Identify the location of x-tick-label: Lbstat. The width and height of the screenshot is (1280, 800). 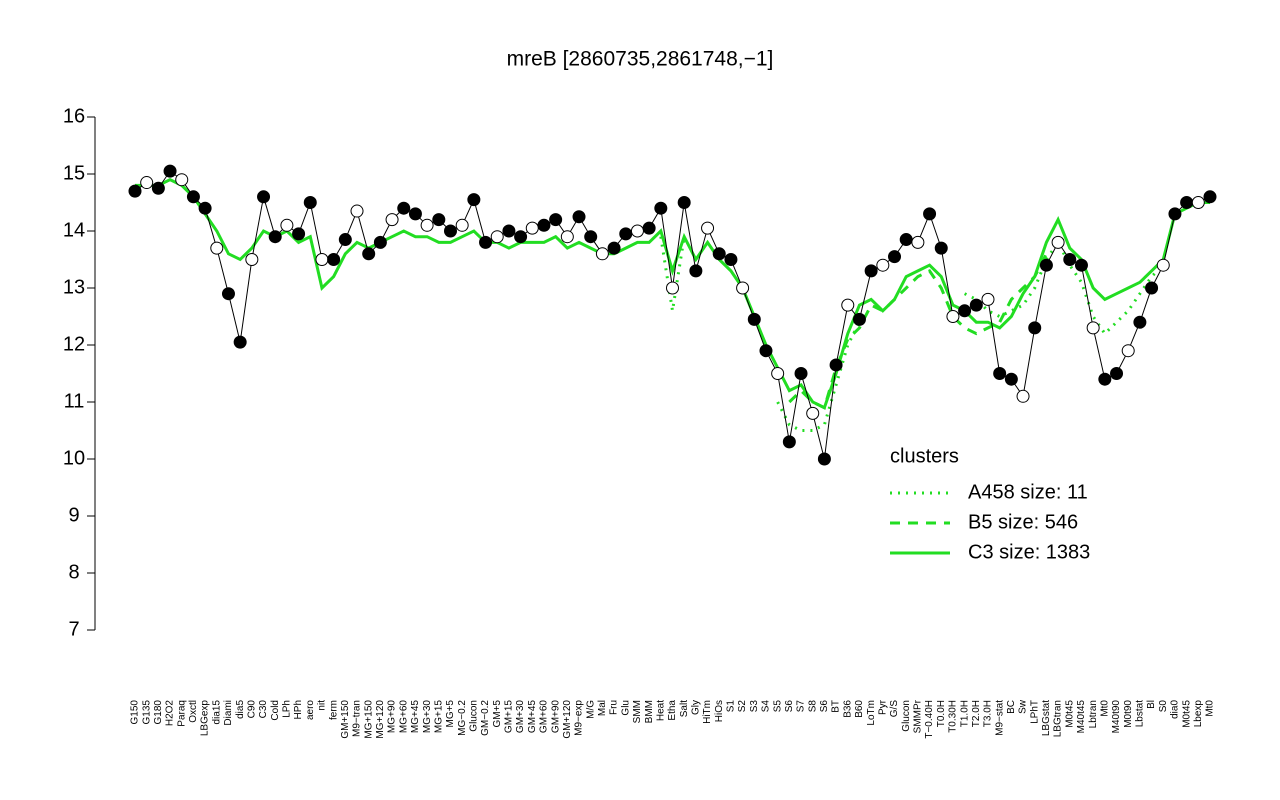
(1140, 713).